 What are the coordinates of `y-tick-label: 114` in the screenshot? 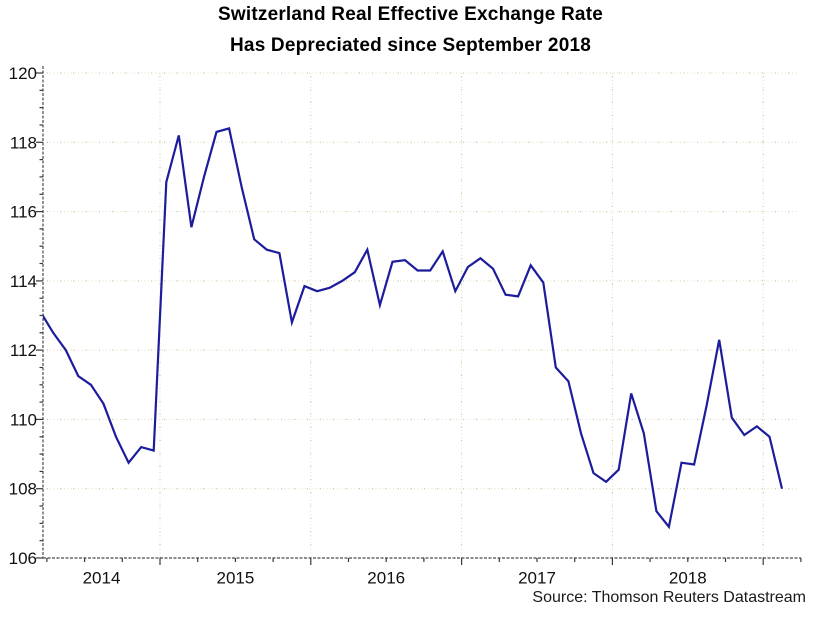 It's located at (23, 281).